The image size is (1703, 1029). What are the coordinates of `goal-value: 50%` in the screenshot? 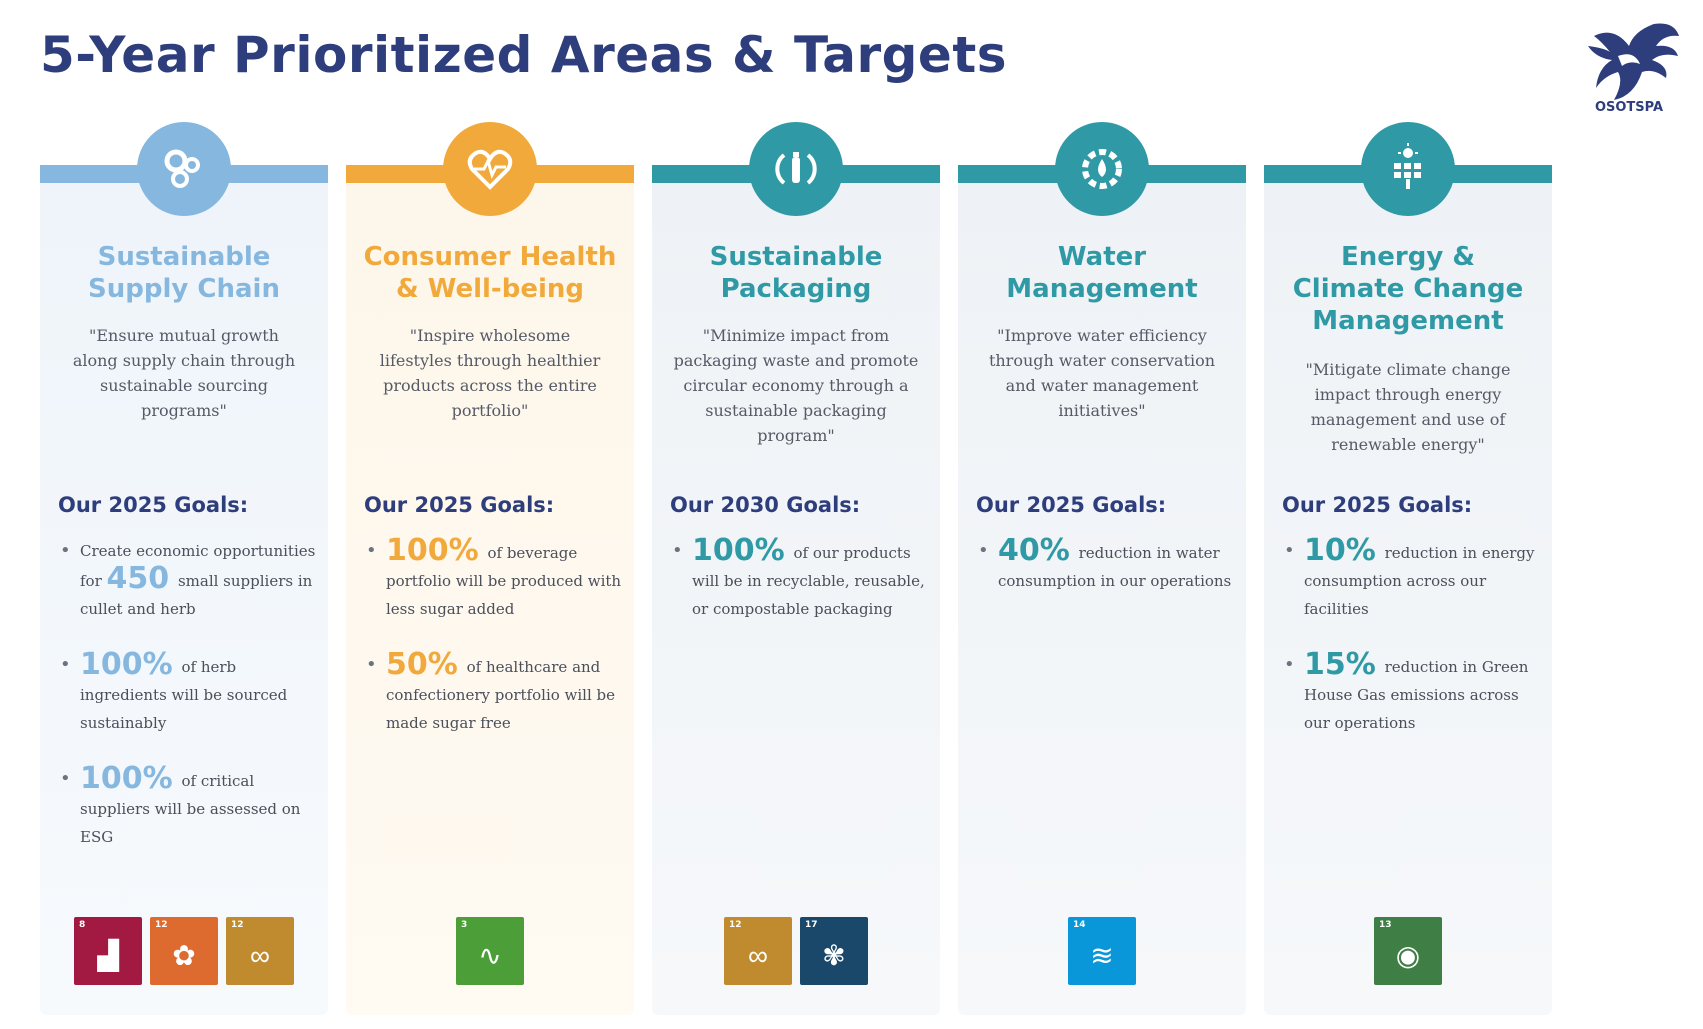 It's located at (422, 664).